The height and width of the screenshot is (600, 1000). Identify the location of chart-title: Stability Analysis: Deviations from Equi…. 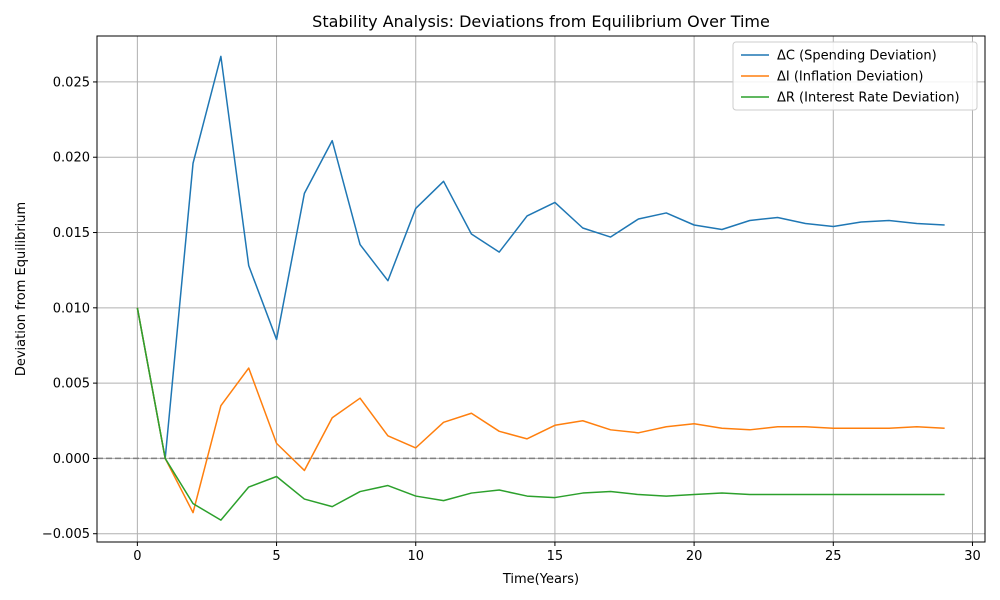
(541, 21).